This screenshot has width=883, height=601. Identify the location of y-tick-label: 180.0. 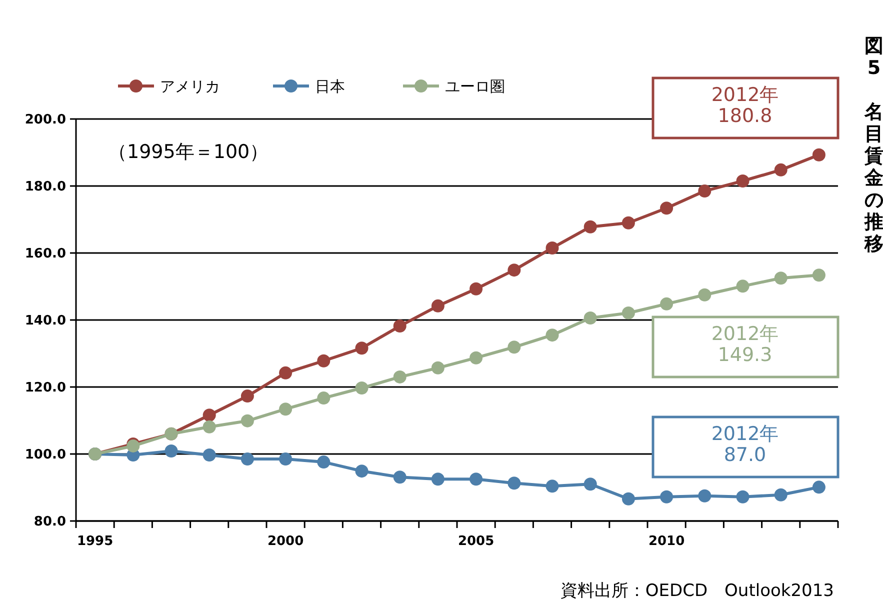
(45, 187).